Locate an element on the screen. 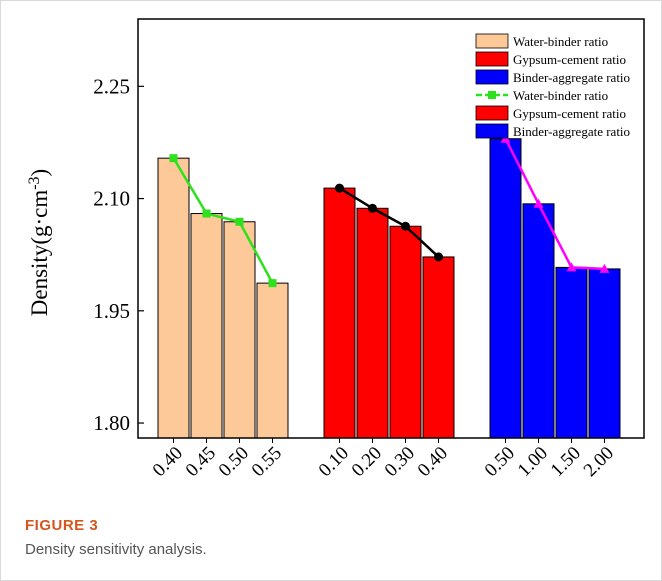  figure-label: FIGURE 3 is located at coordinates (62, 525).